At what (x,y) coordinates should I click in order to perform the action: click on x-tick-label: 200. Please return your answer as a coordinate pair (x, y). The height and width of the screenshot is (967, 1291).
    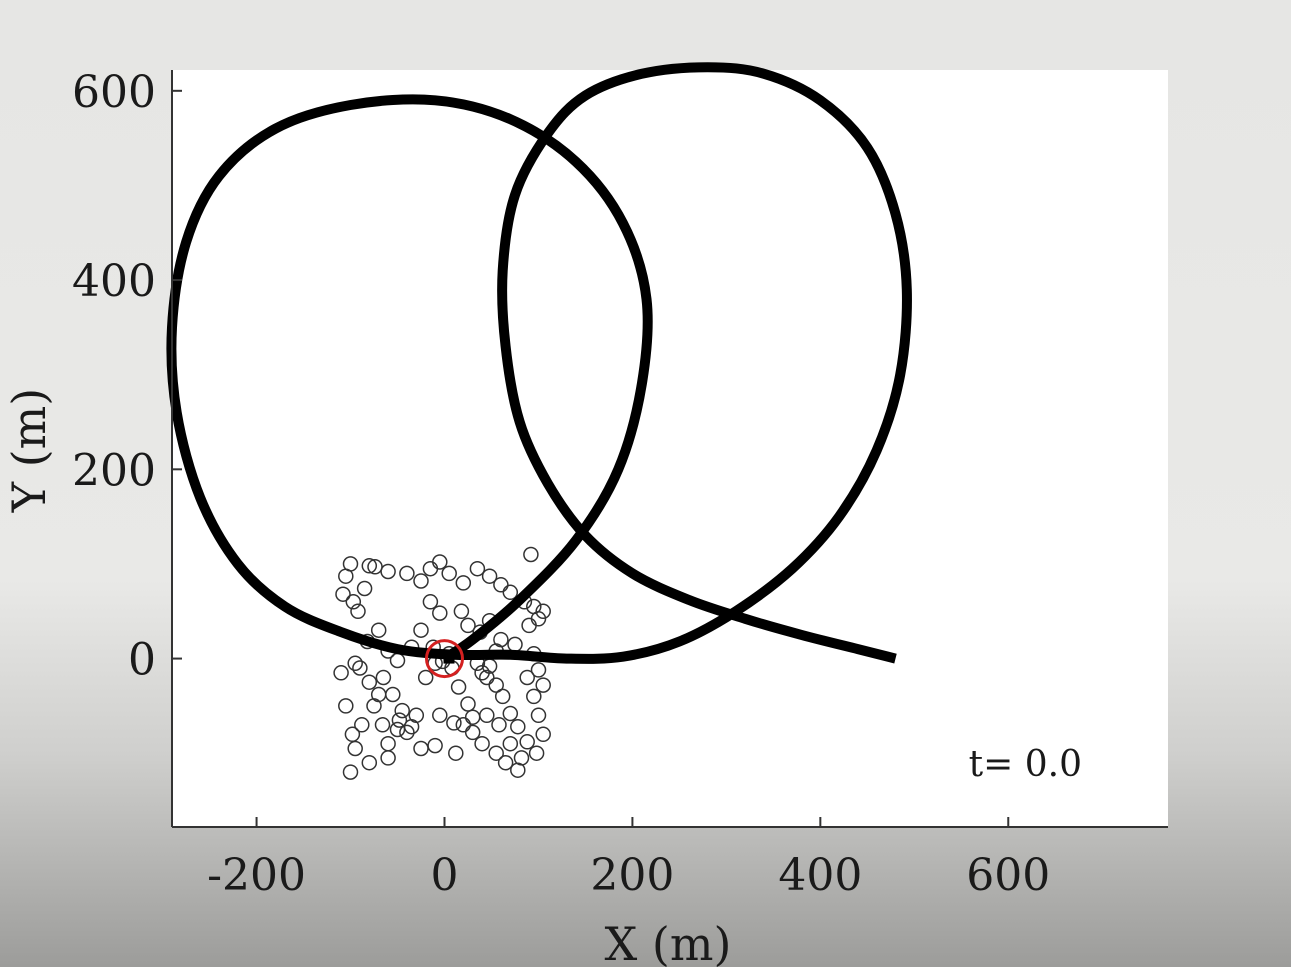
    Looking at the image, I should click on (632, 875).